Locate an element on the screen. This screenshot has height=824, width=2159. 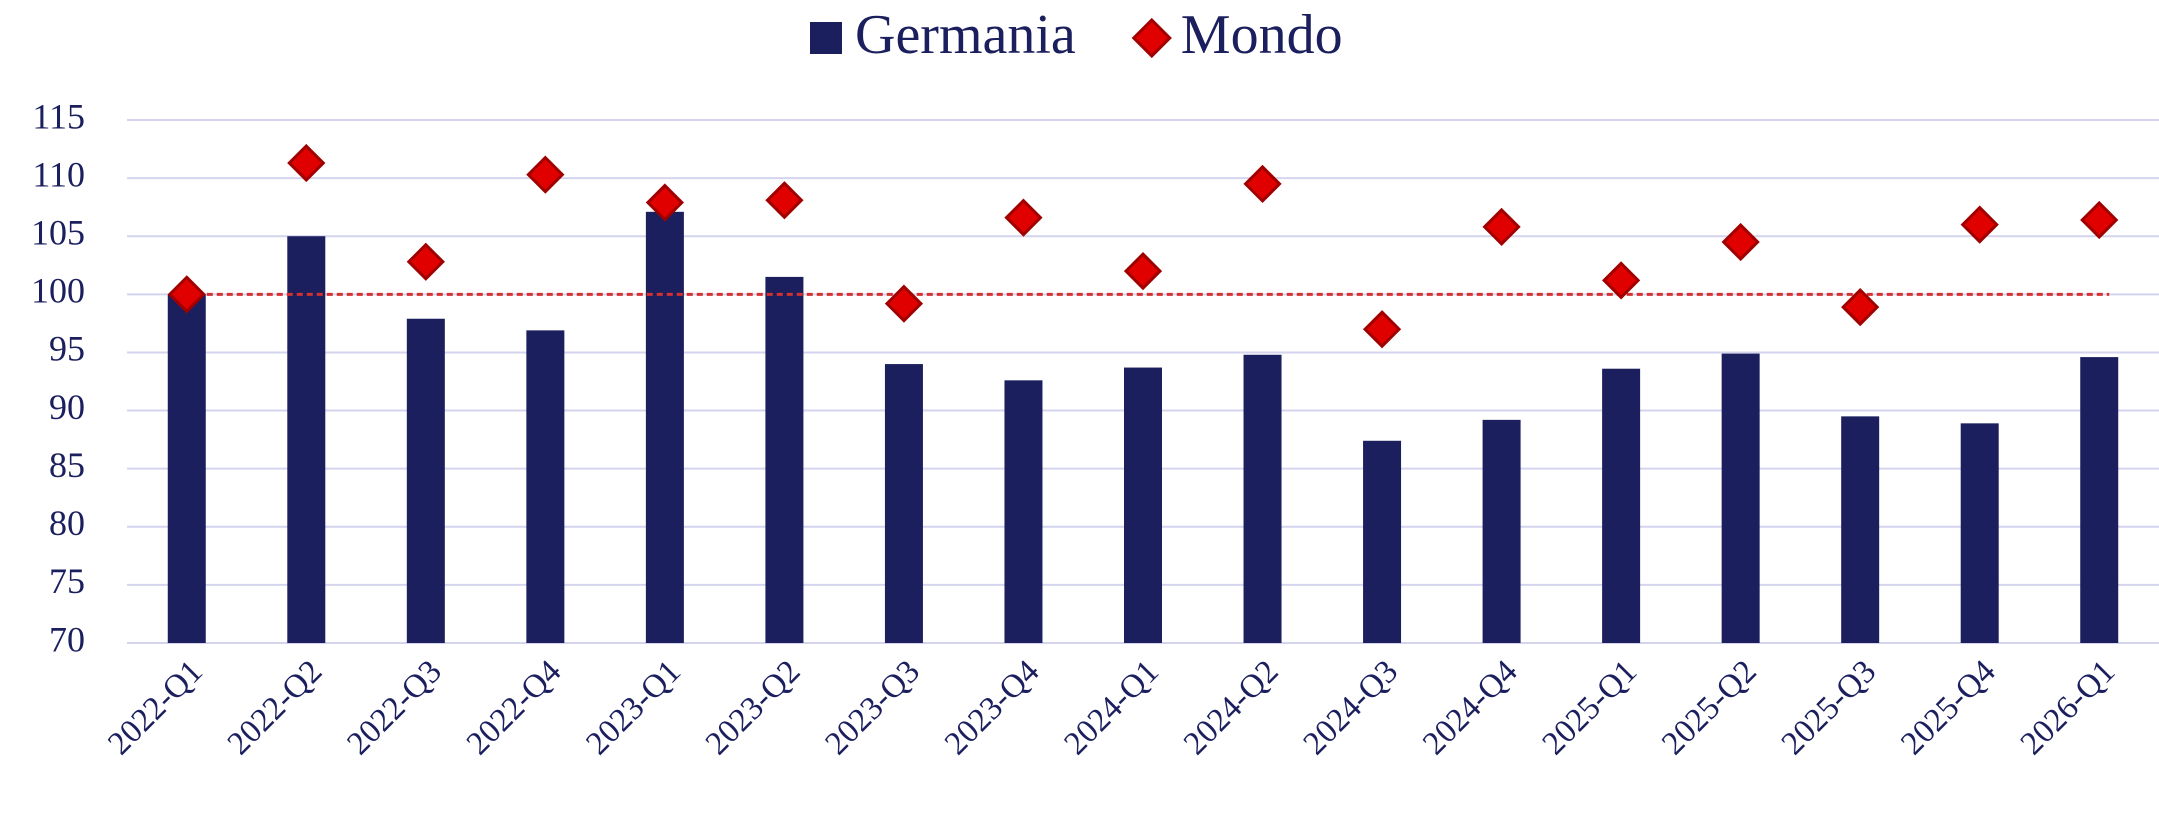
y-tick-label: 85 is located at coordinates (67, 465).